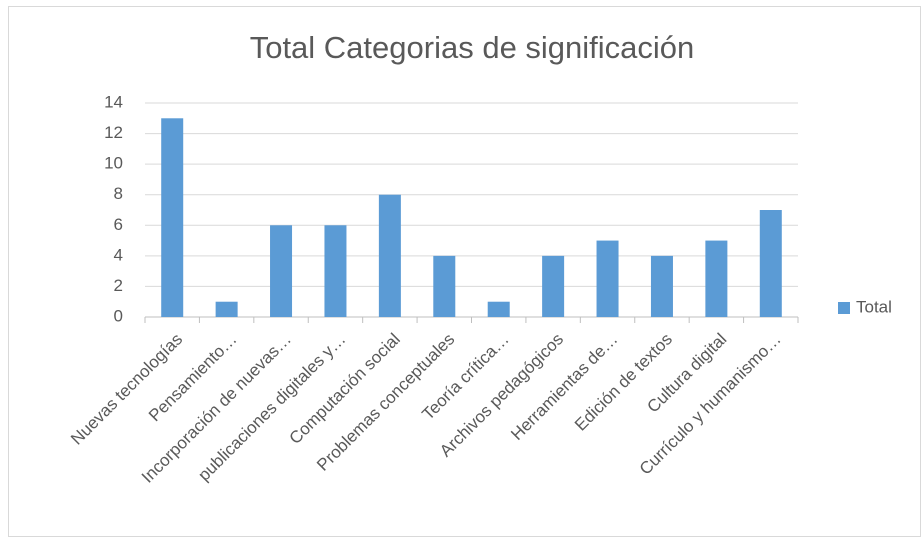 The image size is (922, 538). I want to click on chart-title: Total Categorias de significación, so click(472, 47).